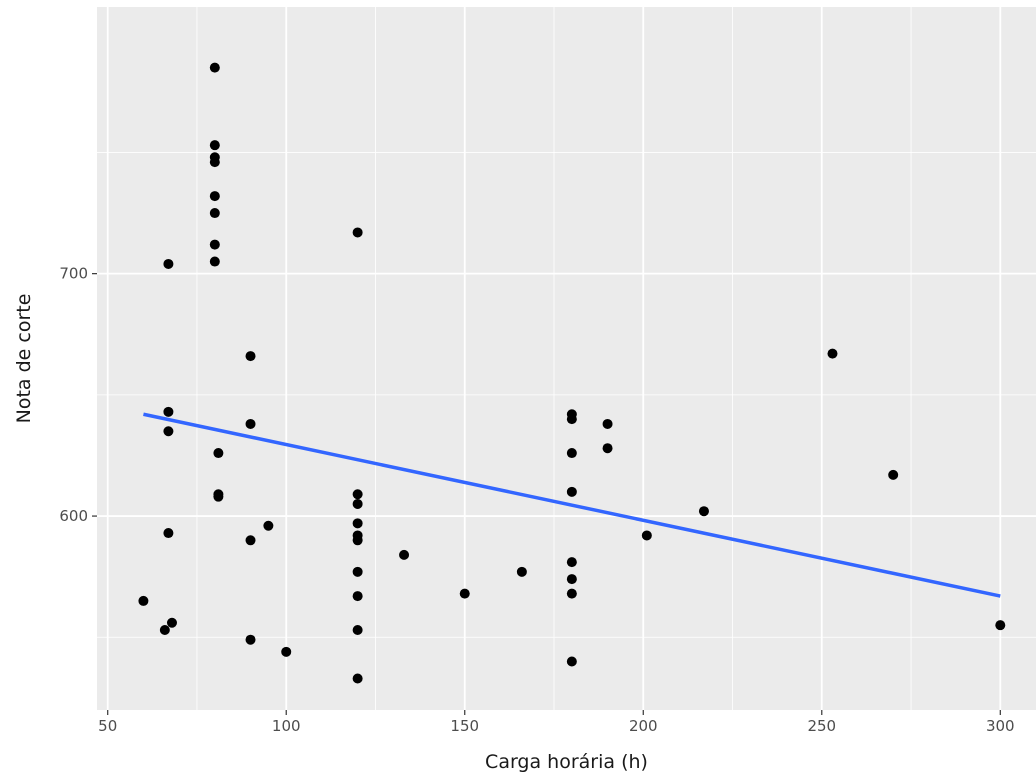  I want to click on y-tick-label: 600, so click(73, 516).